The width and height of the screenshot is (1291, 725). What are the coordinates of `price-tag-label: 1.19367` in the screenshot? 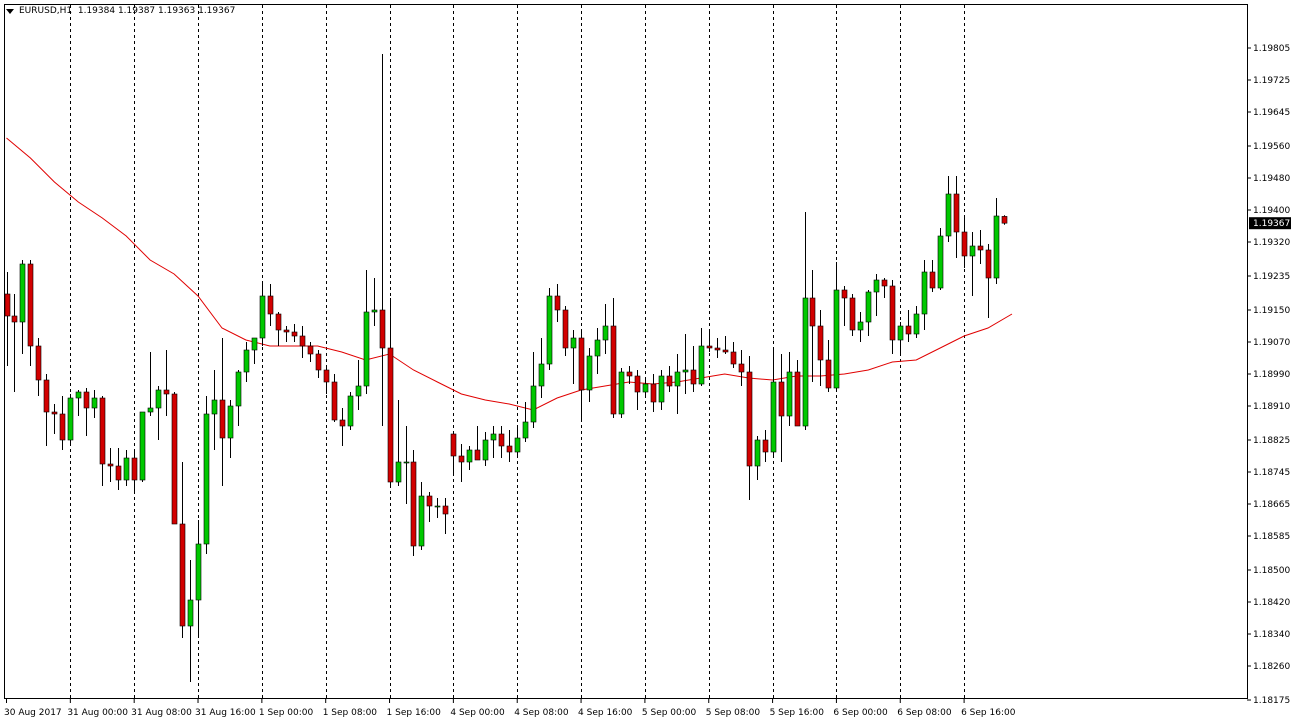 It's located at (1271, 224).